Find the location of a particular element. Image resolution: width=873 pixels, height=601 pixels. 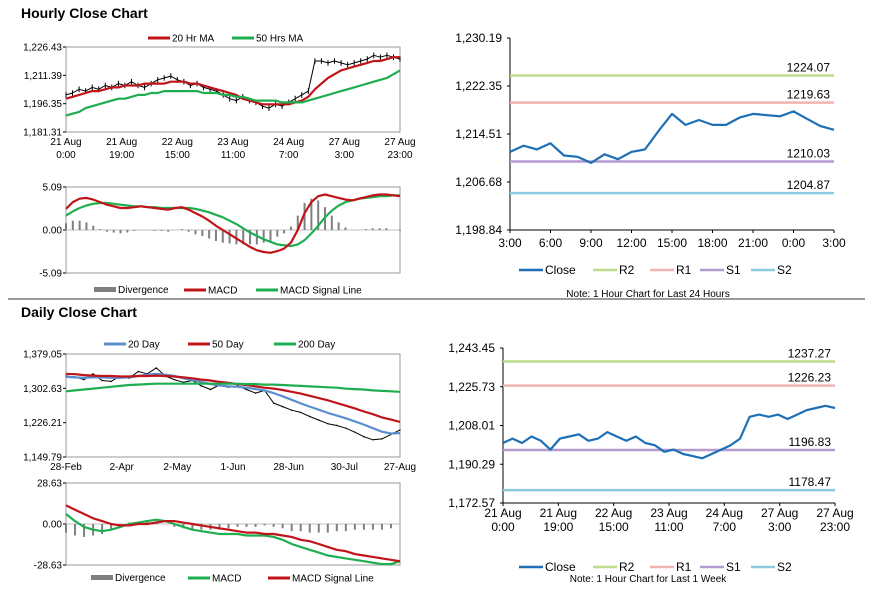

legend-20hr-ma-label: 20 Hr MA is located at coordinates (193, 39).